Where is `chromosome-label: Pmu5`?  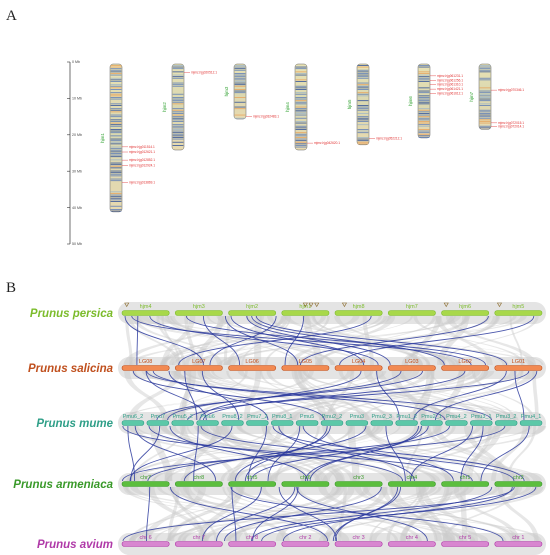 chromosome-label: Pmu5 is located at coordinates (307, 417).